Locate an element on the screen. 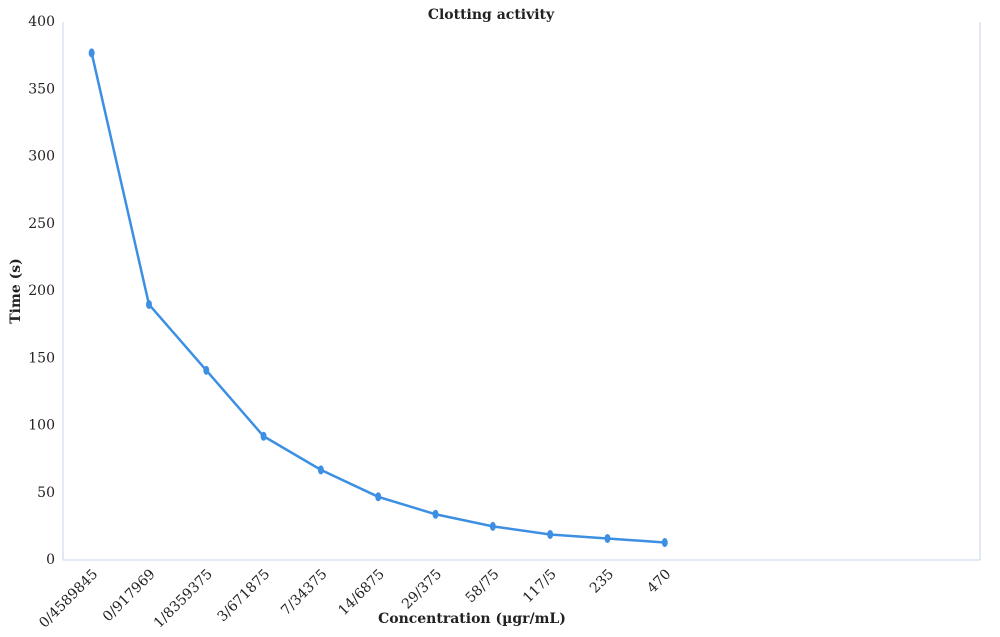  x-axis-label: Concentration (µgr/mL) is located at coordinates (472, 619).